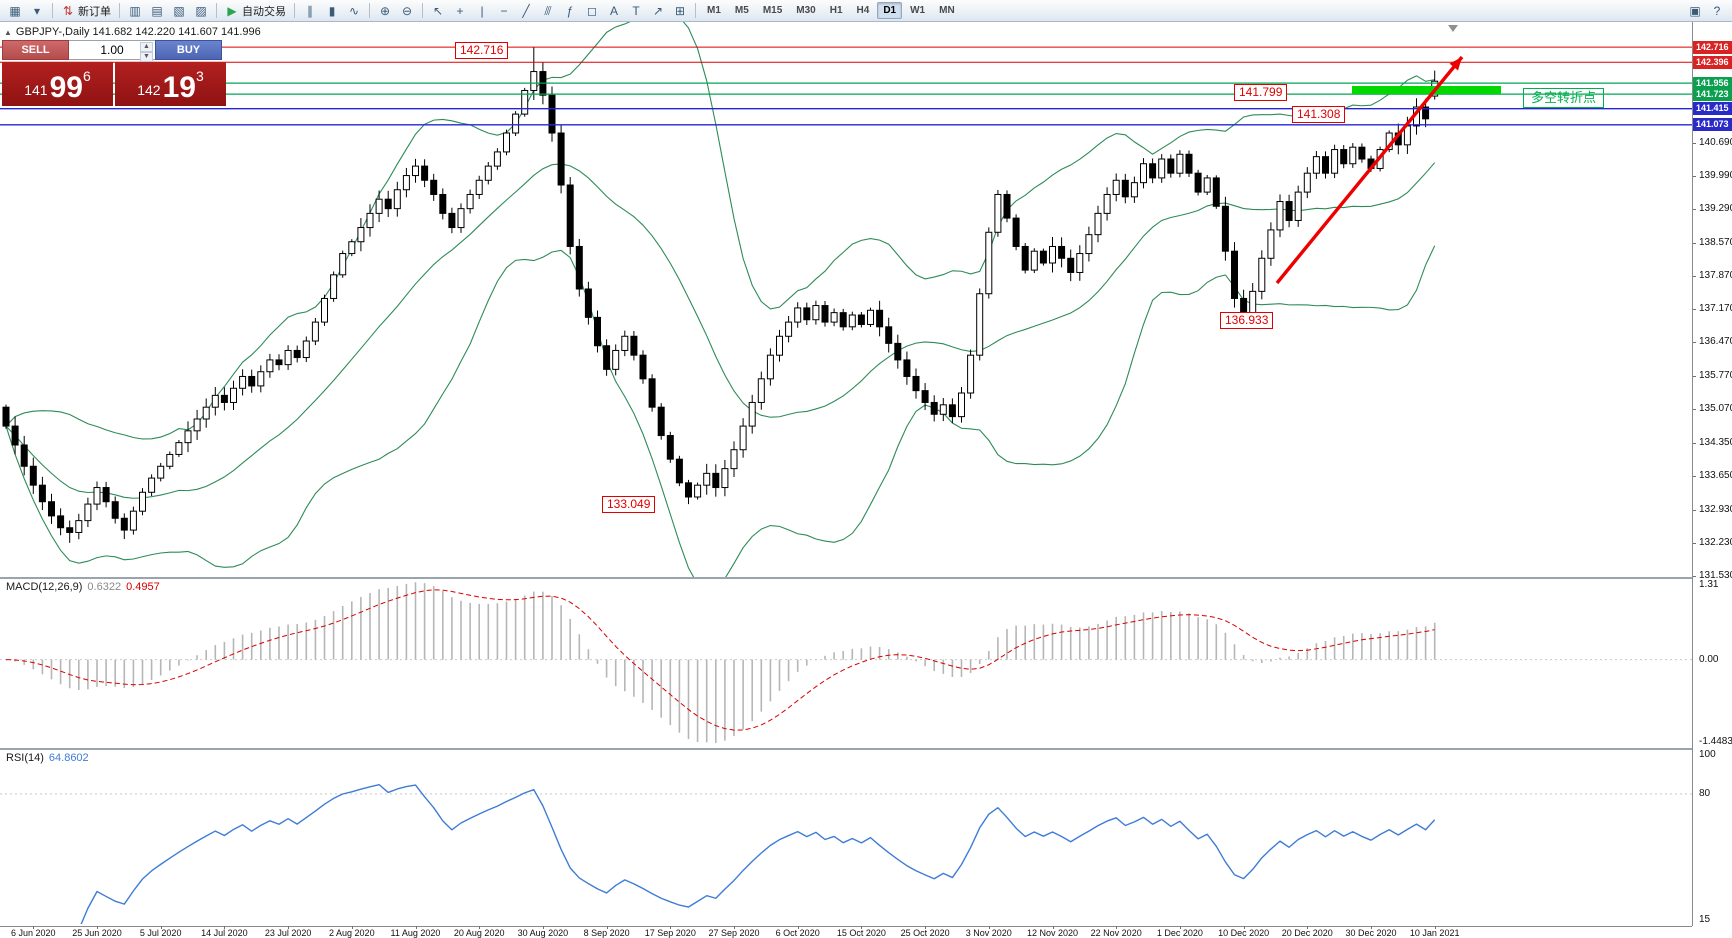  What do you see at coordinates (714, 10) in the screenshot?
I see `timeframe-m1-button: M1` at bounding box center [714, 10].